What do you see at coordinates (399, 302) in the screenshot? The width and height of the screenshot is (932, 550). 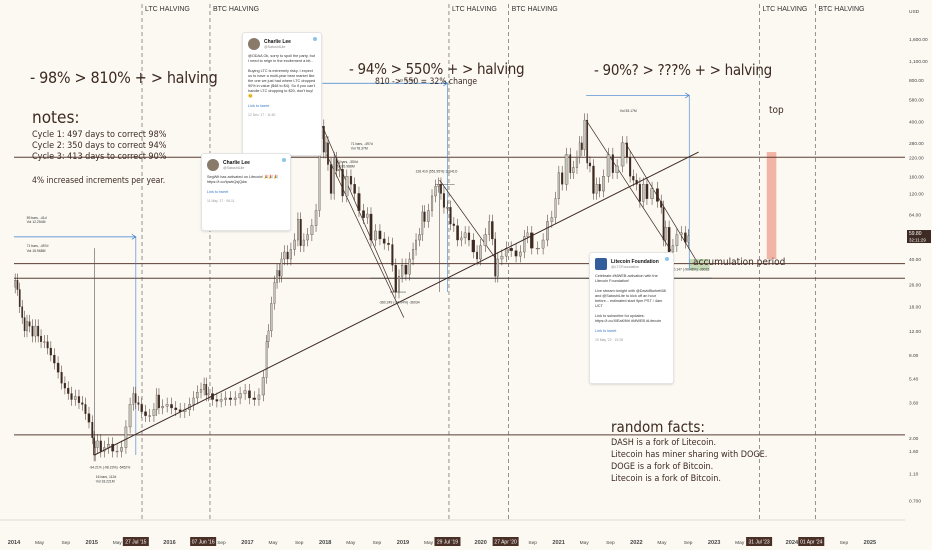 I see `measure-label: -360.249 (-94.04%) -36034` at bounding box center [399, 302].